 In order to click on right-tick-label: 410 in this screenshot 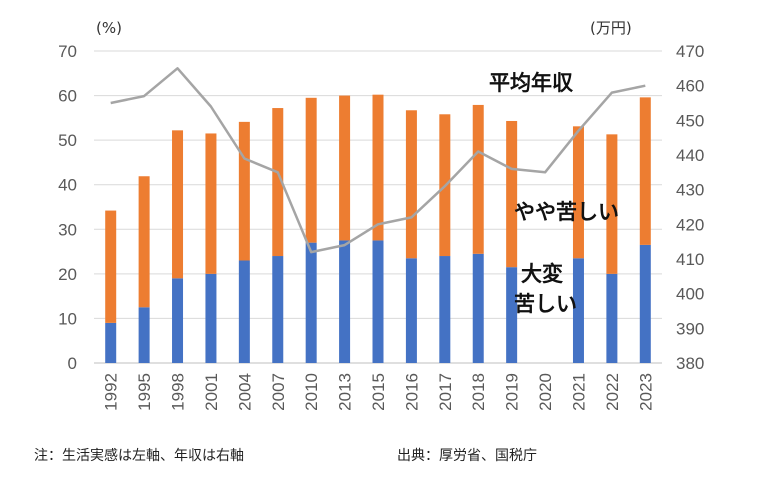, I will do `click(690, 259)`.